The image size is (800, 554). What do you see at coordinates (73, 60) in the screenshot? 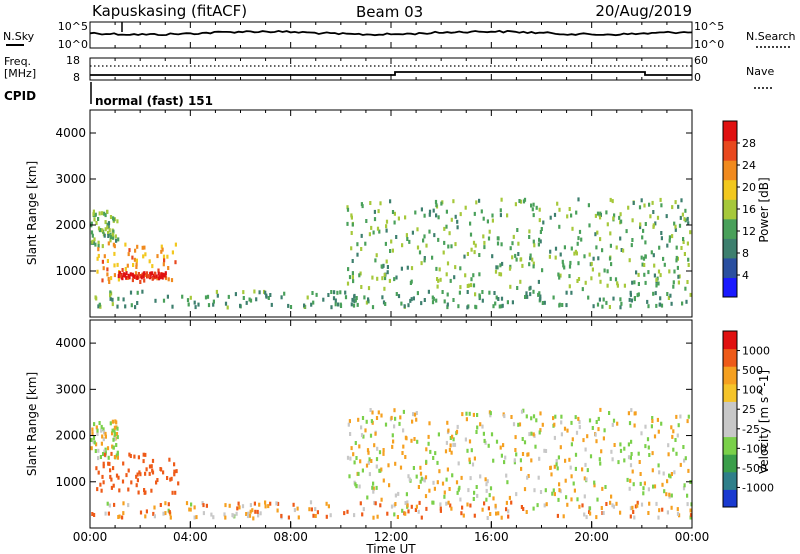
I see `freq-tick-top: 18` at bounding box center [73, 60].